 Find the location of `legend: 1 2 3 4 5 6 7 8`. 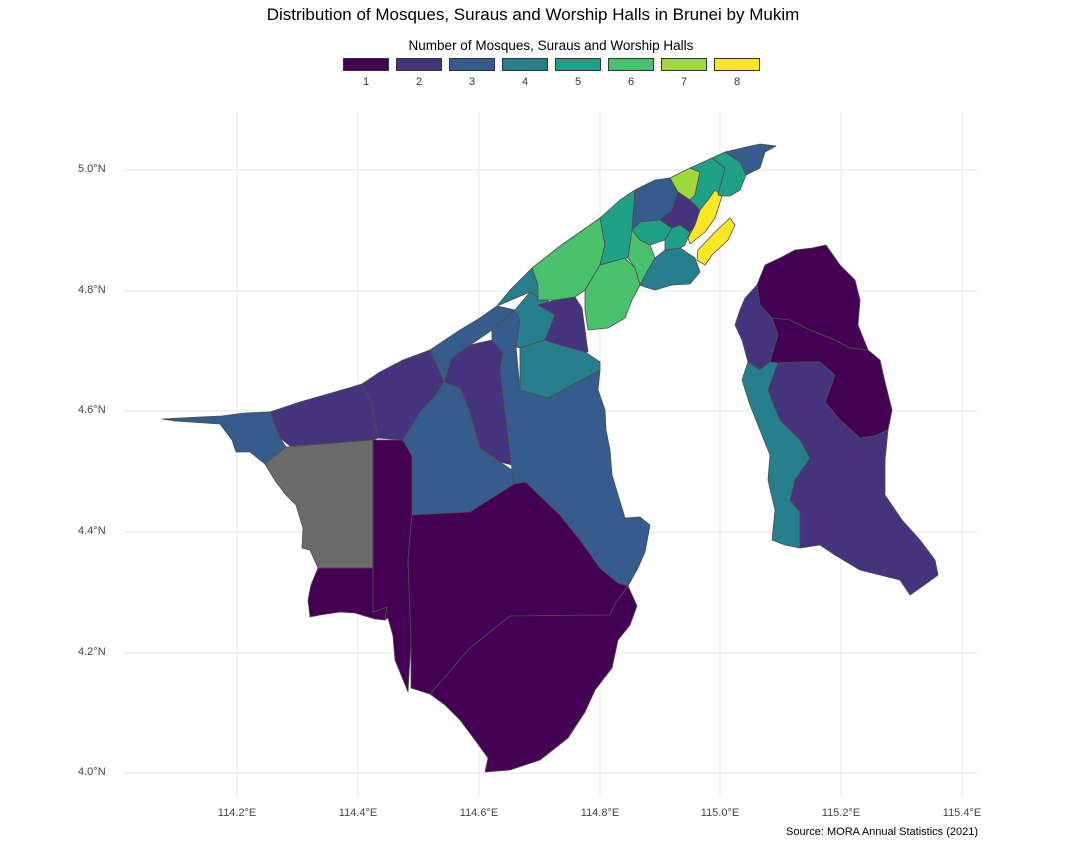

legend: 1 2 3 4 5 6 7 8 is located at coordinates (555, 73).